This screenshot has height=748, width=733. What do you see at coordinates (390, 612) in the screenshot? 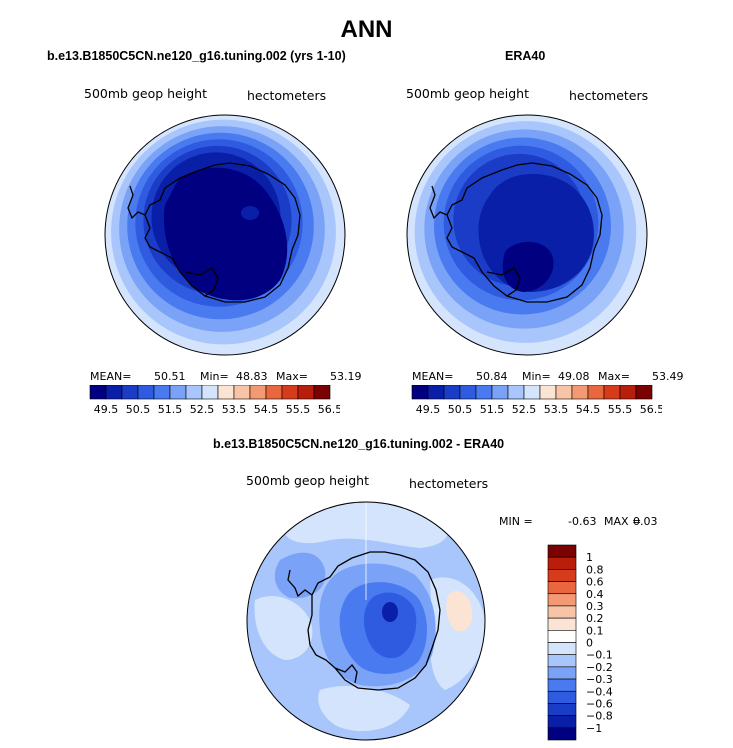
I see `panel3-region-minimum` at bounding box center [390, 612].